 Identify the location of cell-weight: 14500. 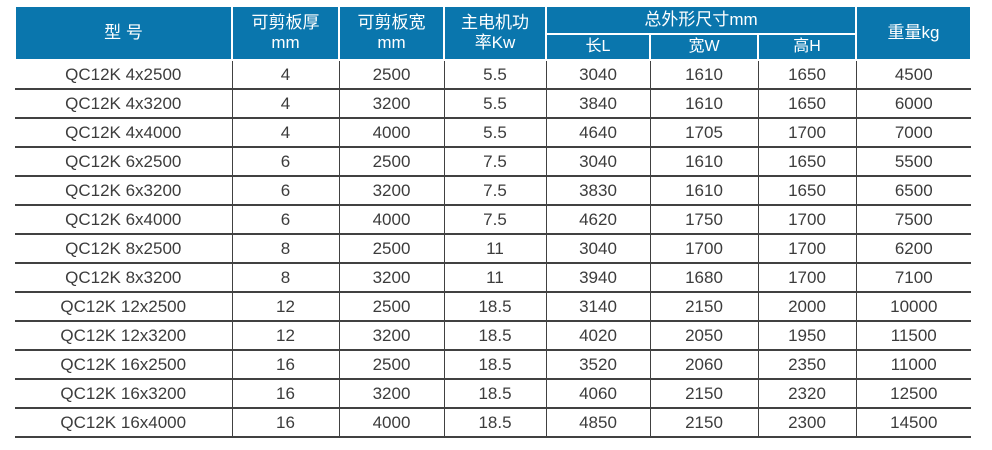
(913, 422).